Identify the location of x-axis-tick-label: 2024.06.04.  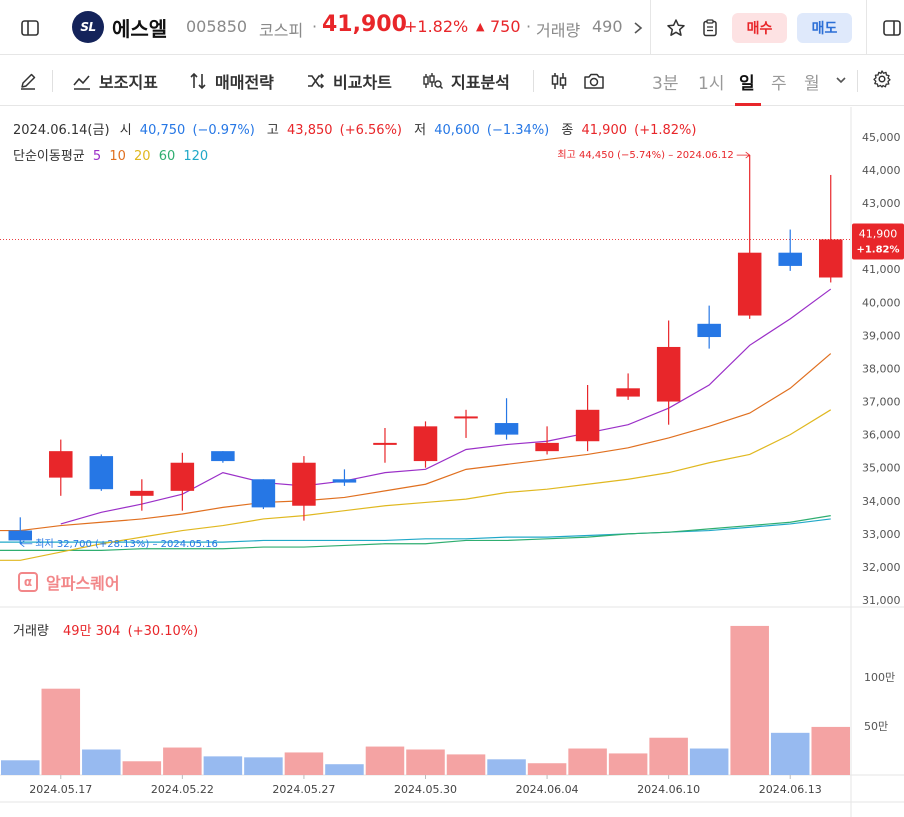
(547, 789).